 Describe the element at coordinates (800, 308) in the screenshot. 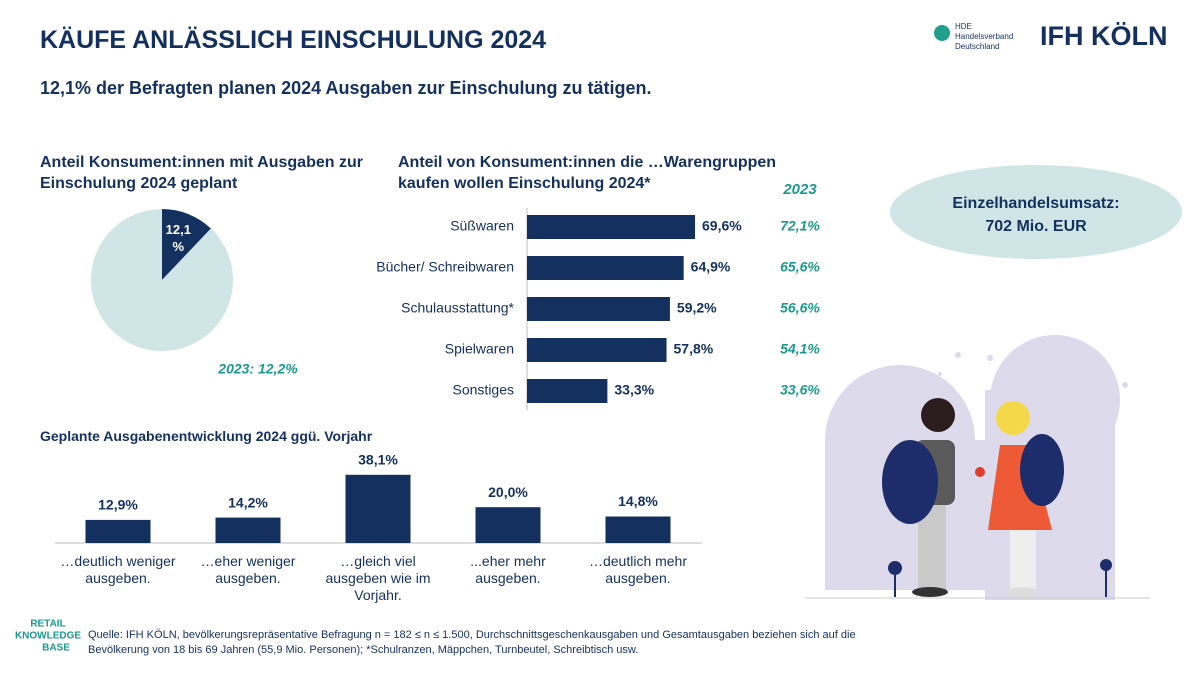

I see `comparison-value: 56,6%` at that location.